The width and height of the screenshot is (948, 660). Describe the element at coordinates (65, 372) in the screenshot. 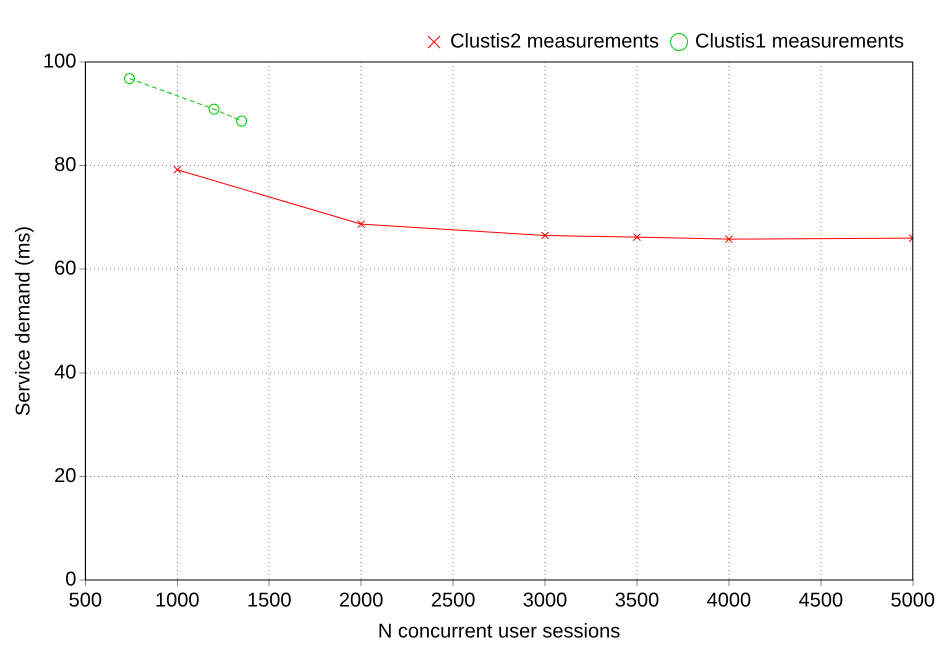

I see `y-tick-label: 40` at that location.